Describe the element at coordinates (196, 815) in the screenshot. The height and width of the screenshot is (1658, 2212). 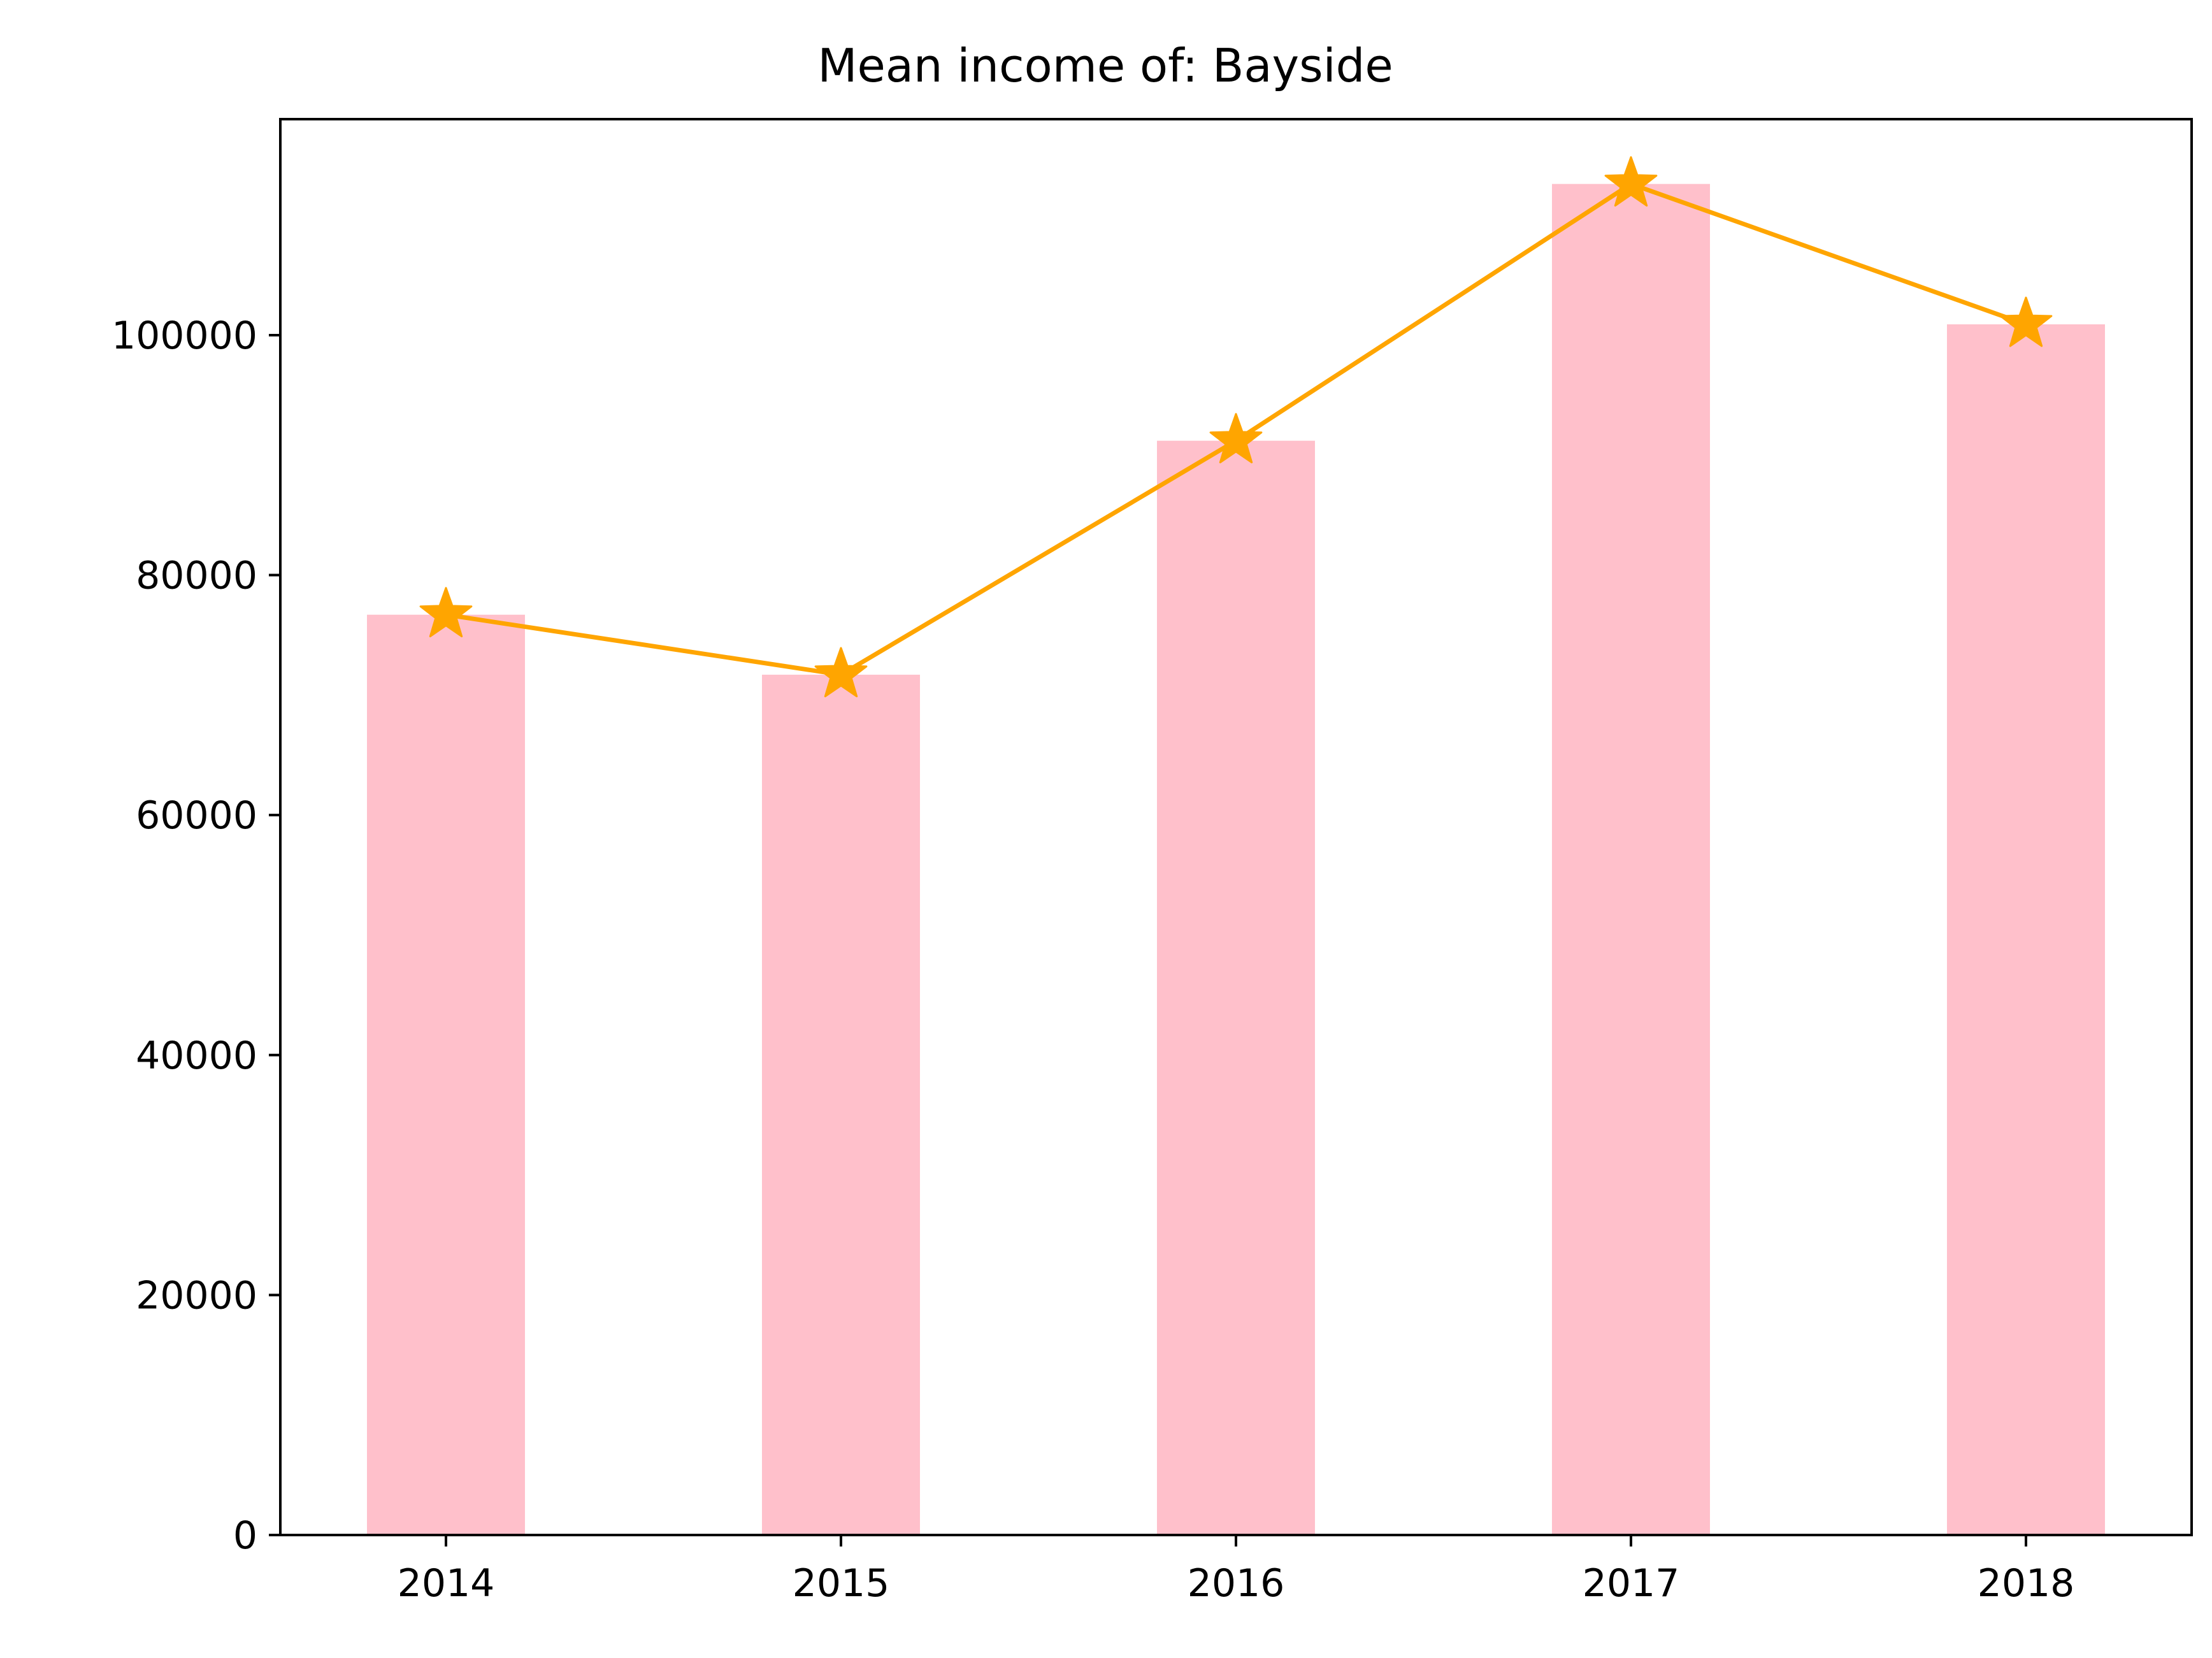
I see `y-tick-label: 60000` at that location.